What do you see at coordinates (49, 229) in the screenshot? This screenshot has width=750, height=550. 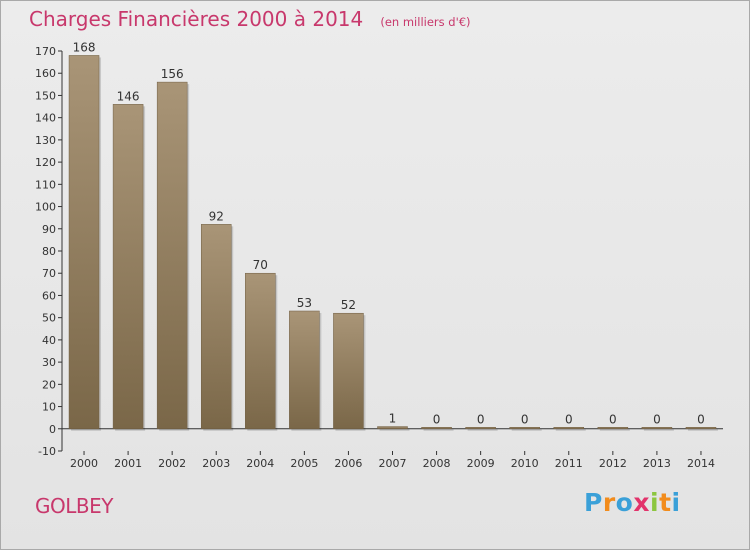 I see `y-tick-label: 90` at bounding box center [49, 229].